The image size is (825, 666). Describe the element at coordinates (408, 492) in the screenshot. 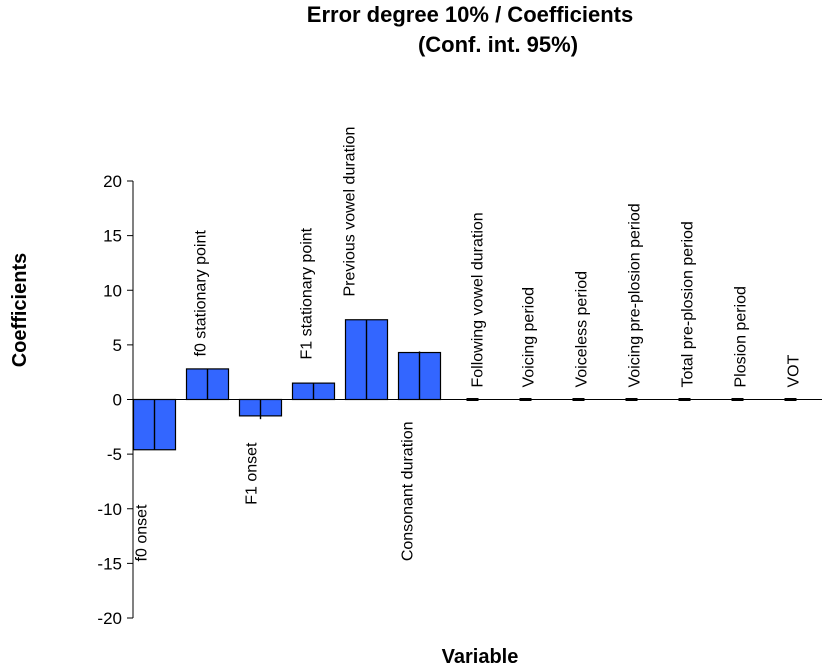

I see `x-category-label: Consonant duration` at that location.